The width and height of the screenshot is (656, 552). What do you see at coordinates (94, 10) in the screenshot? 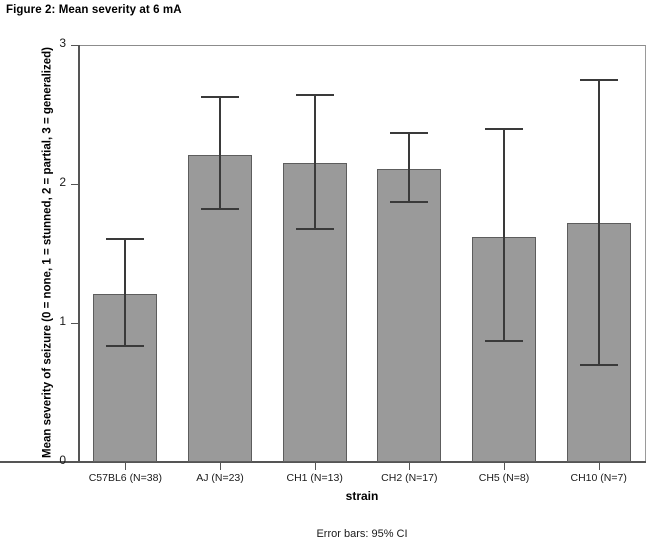
I see `figure-title: Figure 2: Mean severity at 6 mA` at bounding box center [94, 10].